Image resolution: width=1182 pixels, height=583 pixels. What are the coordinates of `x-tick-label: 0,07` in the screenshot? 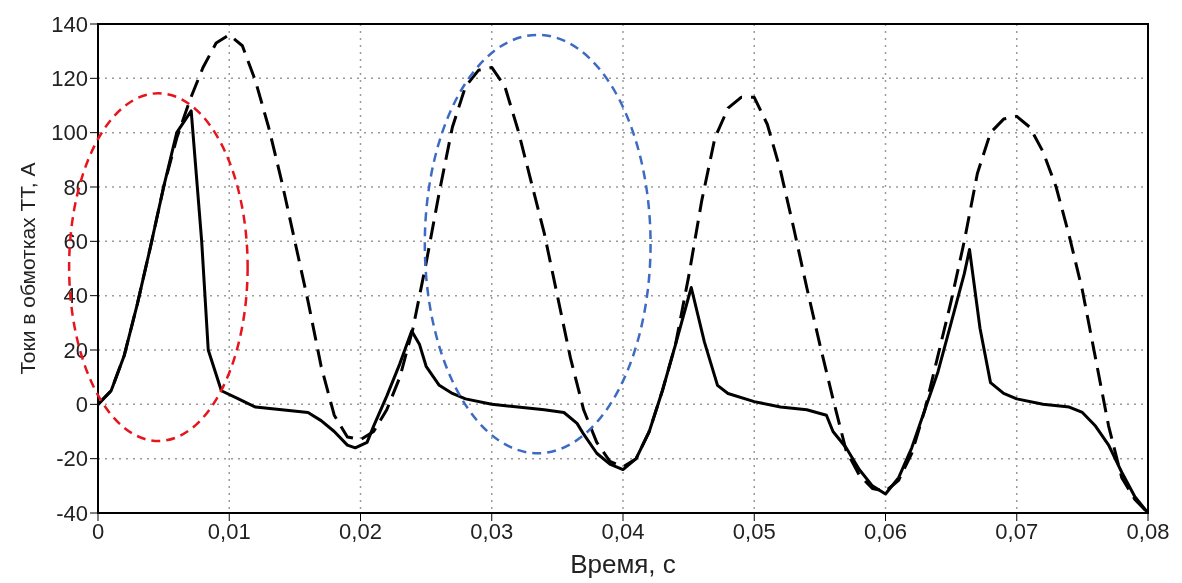 It's located at (1017, 531).